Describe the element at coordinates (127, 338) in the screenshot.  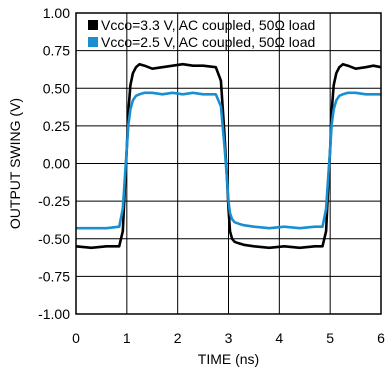
I see `x-tick-label: 1` at that location.